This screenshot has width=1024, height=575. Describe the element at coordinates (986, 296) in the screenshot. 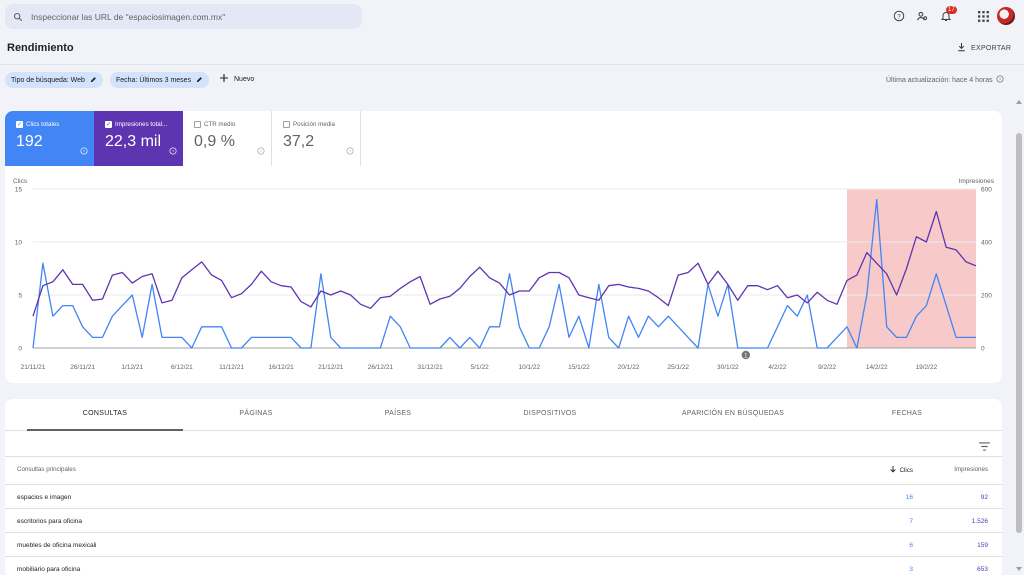

I see `y-tick-label-right: 200` at that location.